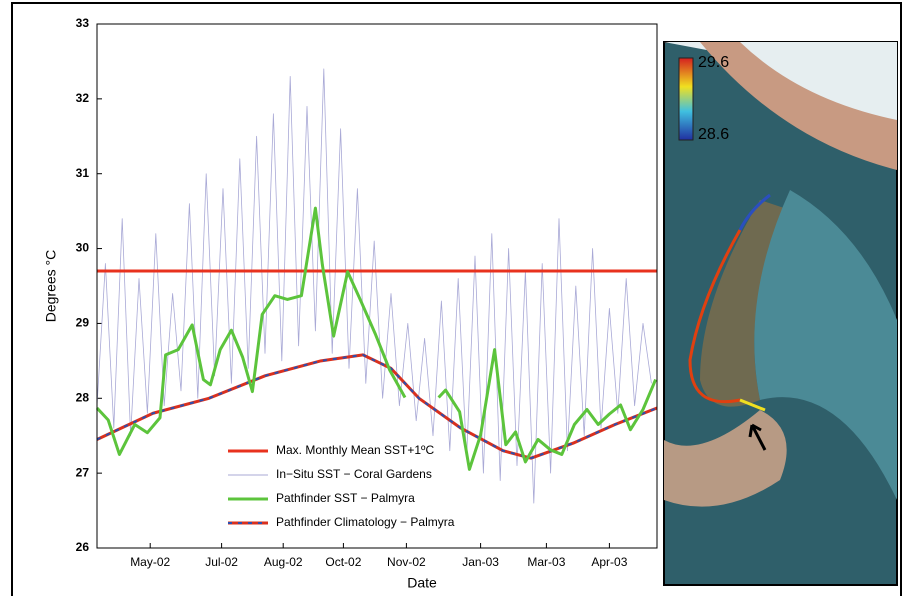  What do you see at coordinates (345, 498) in the screenshot?
I see `legend-label: Pathfinder SST − Palmyra` at bounding box center [345, 498].